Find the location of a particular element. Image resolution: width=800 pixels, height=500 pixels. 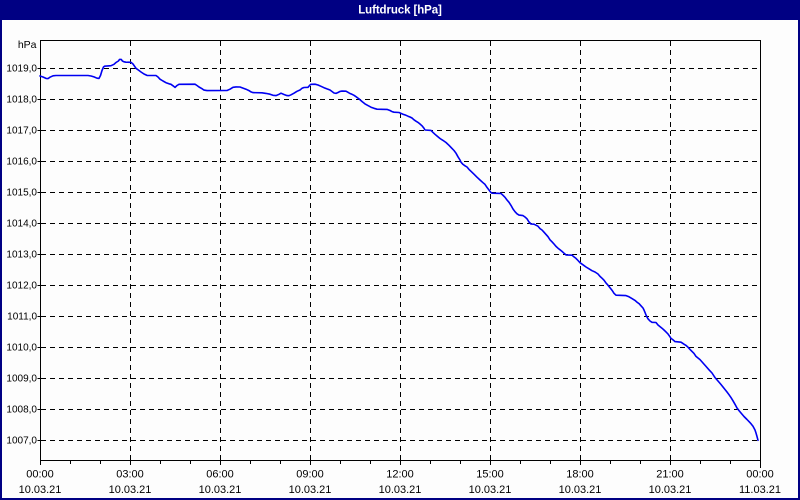

svg-text: 1015,0 is located at coordinates (21, 193).